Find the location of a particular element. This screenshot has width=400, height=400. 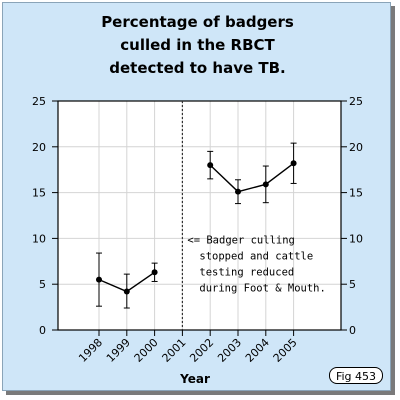

x-tick-label: 1998 is located at coordinates (90, 350).